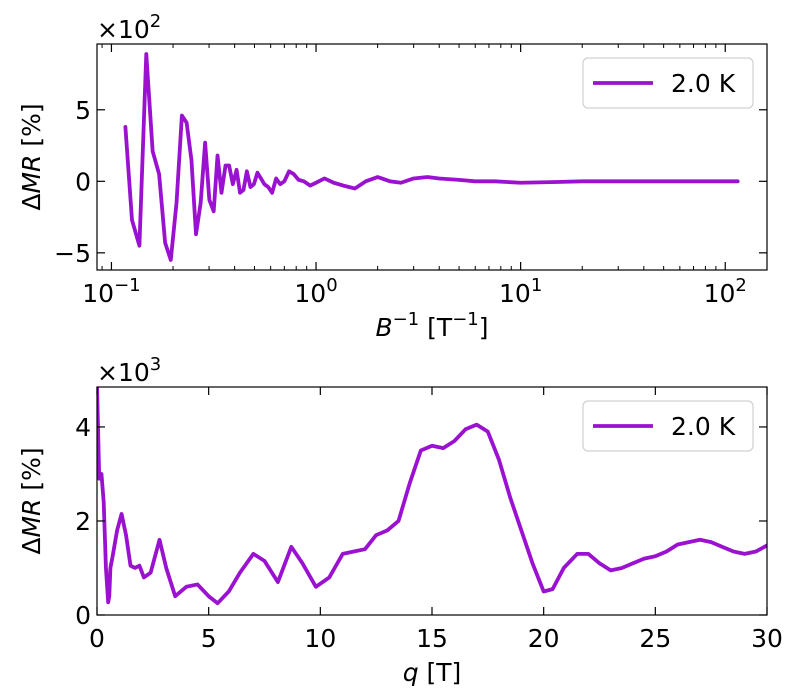 The image size is (800, 700). I want to click on y-tick-label: −5, so click(72, 253).